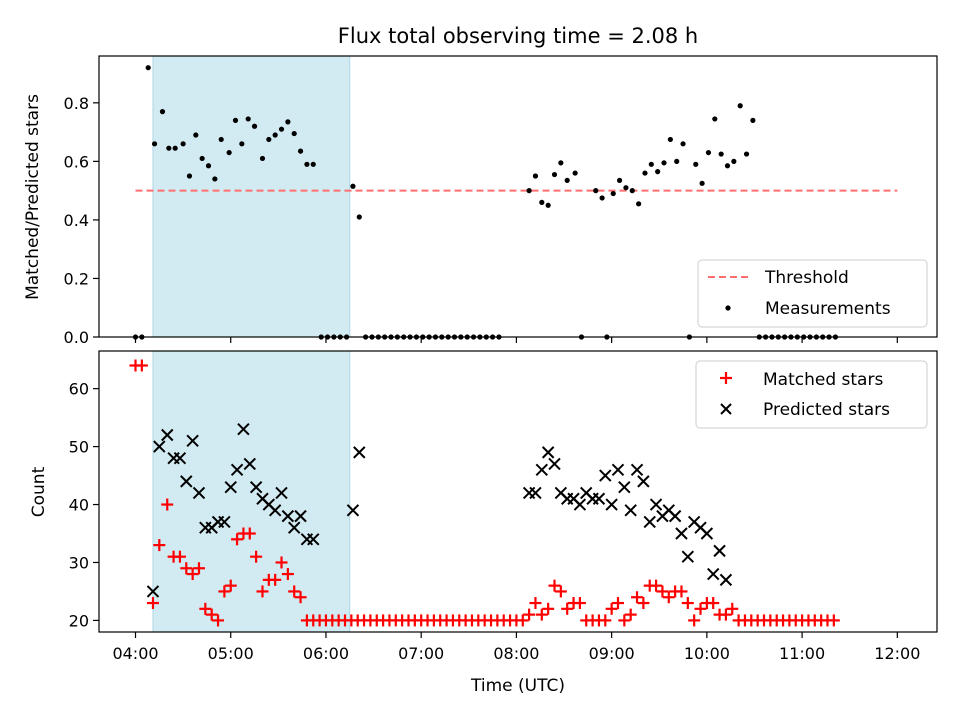 Image resolution: width=960 pixels, height=720 pixels. Describe the element at coordinates (802, 653) in the screenshot. I see `x-tick-label: 11:00` at that location.